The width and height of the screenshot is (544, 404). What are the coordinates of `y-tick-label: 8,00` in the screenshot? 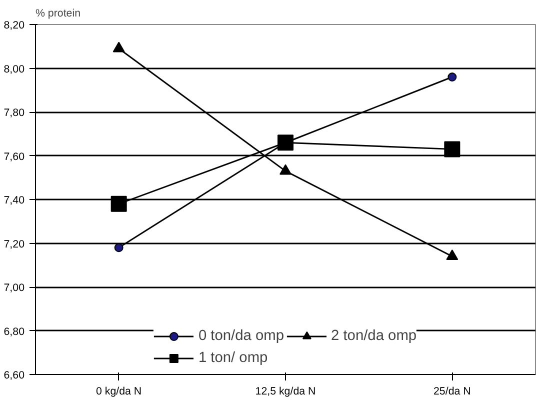 It's located at (14, 69).